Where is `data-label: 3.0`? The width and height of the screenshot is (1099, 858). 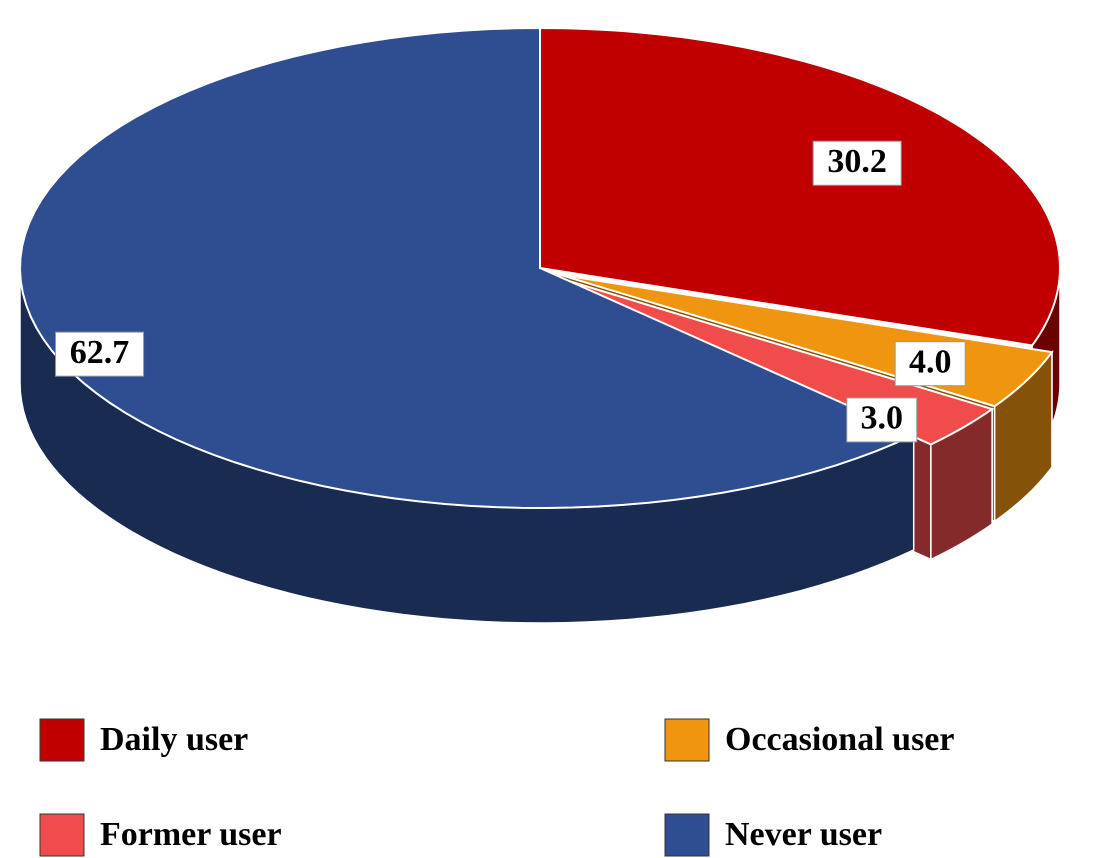
data-label: 3.0 is located at coordinates (882, 418).